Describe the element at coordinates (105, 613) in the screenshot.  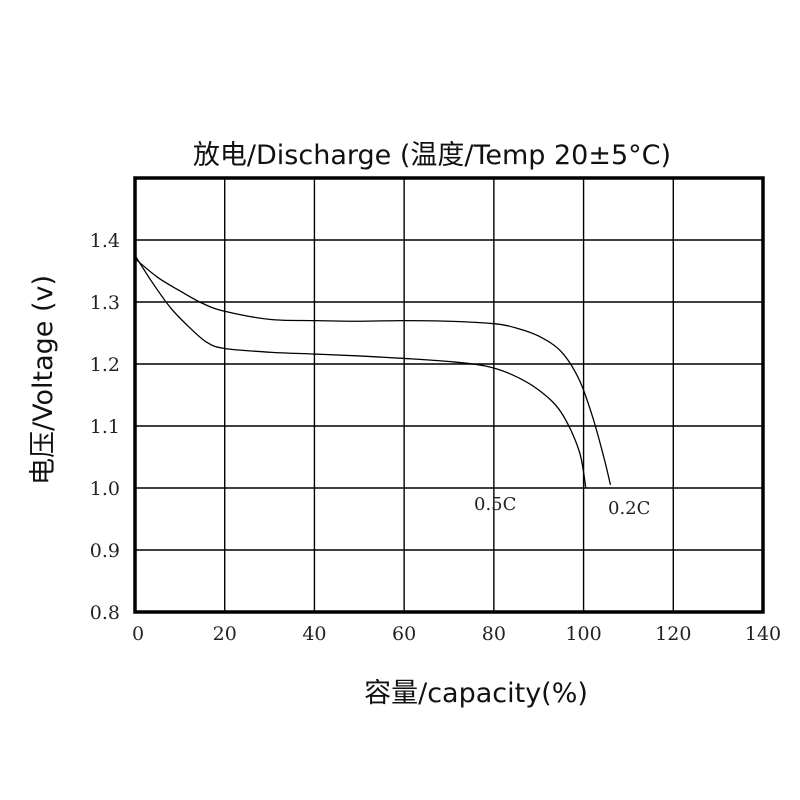
I see `y-tick-label: 0.8` at that location.